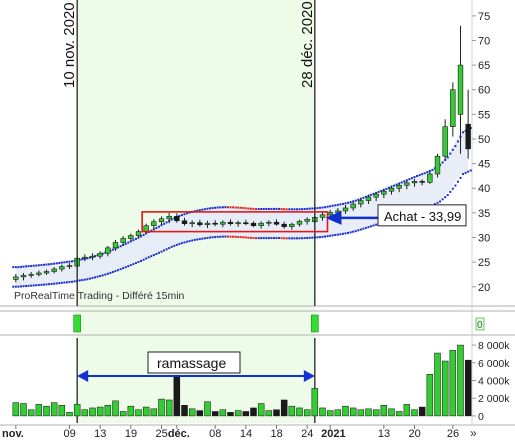 Image resolution: width=515 pixels, height=440 pixels. Describe the element at coordinates (194, 362) in the screenshot. I see `ramassage-box` at that location.